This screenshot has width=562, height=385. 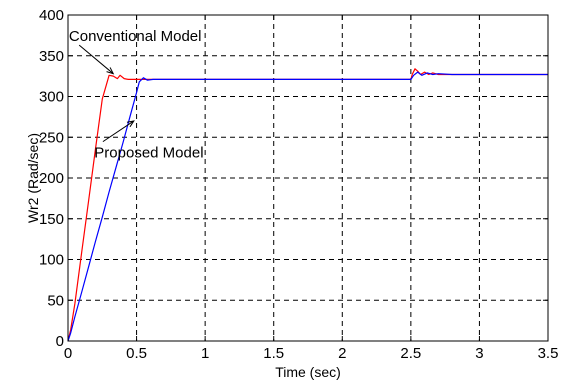 What do you see at coordinates (273, 353) in the screenshot?
I see `x-tick-label: 1.5` at bounding box center [273, 353].